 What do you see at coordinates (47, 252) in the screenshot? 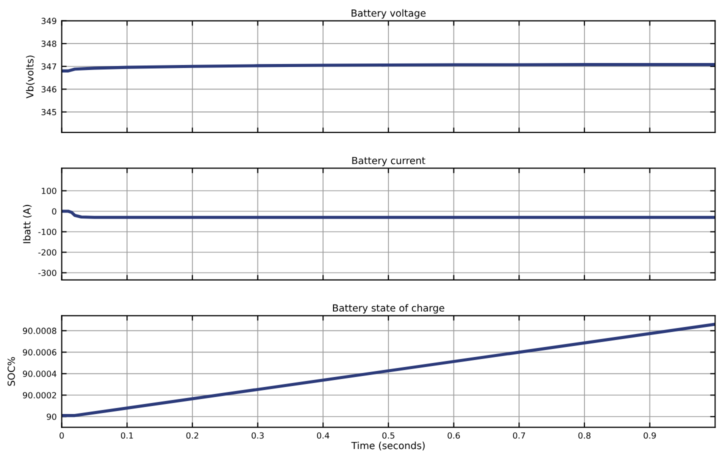
I see `y-tick-label: -200` at bounding box center [47, 252].